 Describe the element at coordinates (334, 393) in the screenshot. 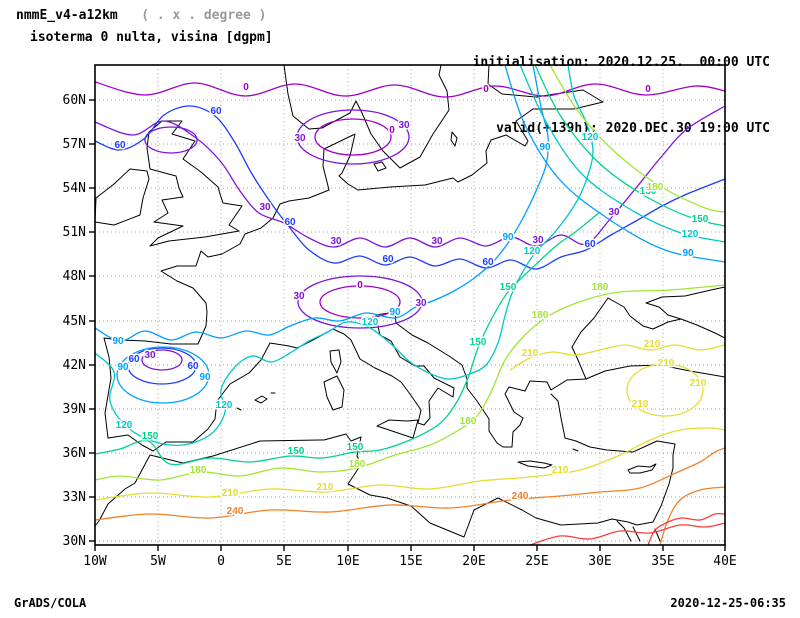

I see `island-sardinia` at that location.